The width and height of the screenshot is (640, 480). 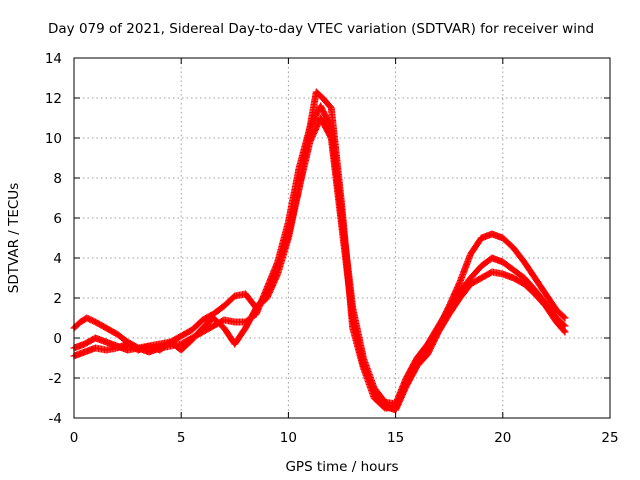 I want to click on x-tick-label: 20, so click(x=502, y=438).